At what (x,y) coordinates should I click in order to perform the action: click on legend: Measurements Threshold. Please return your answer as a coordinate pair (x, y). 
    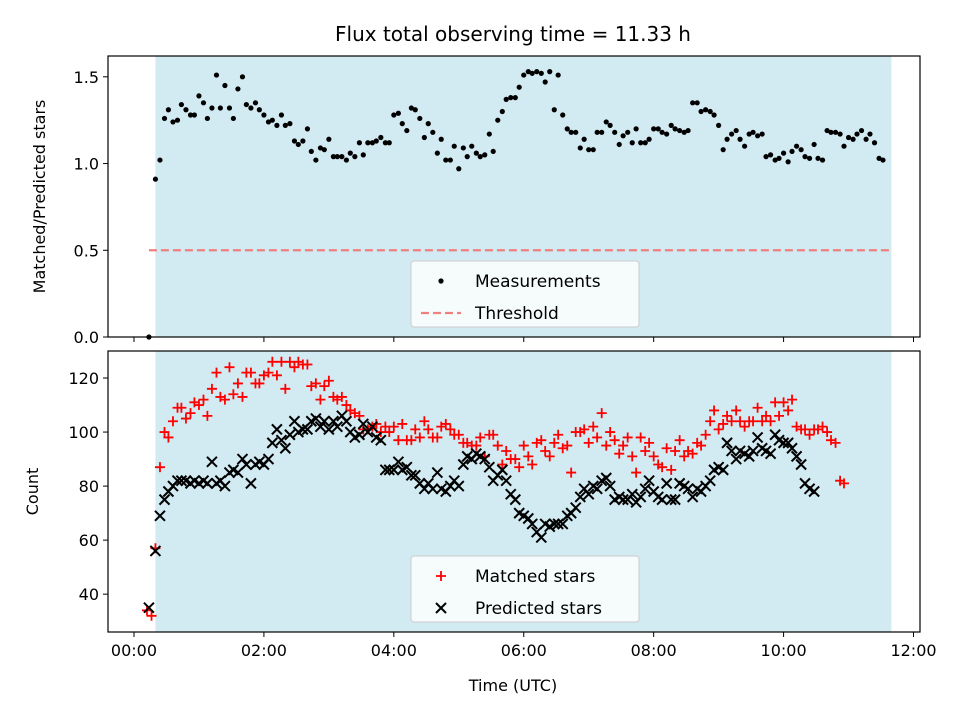
    Looking at the image, I should click on (525, 294).